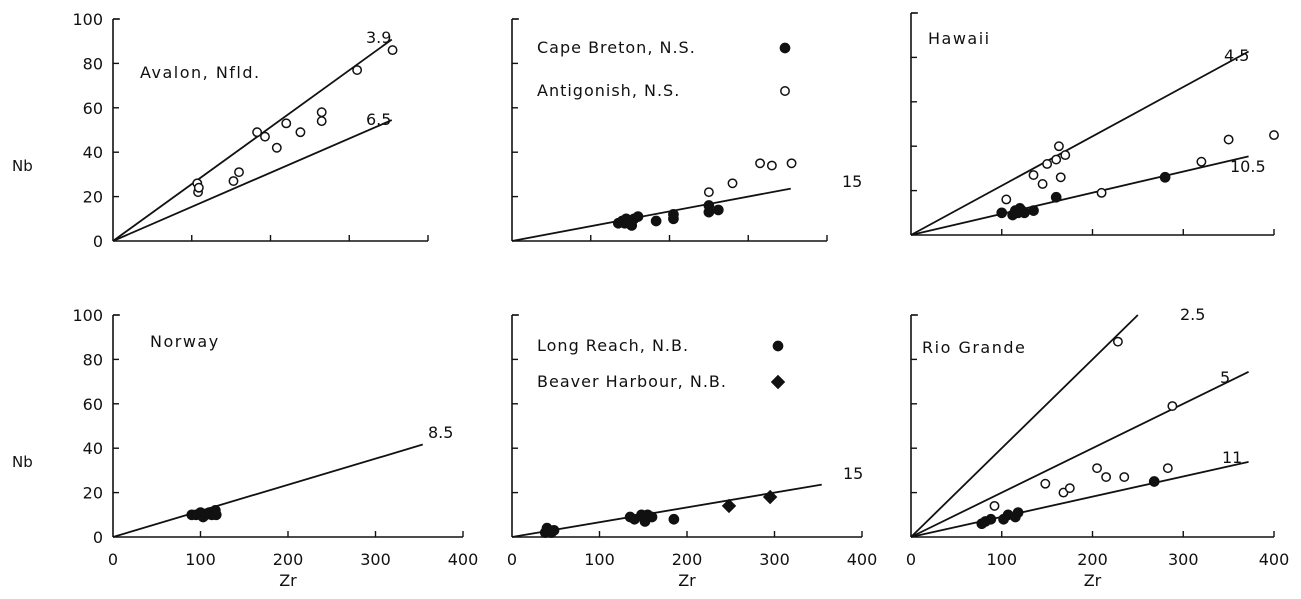  I want to click on ratio-line-label: 3.9, so click(378, 37).